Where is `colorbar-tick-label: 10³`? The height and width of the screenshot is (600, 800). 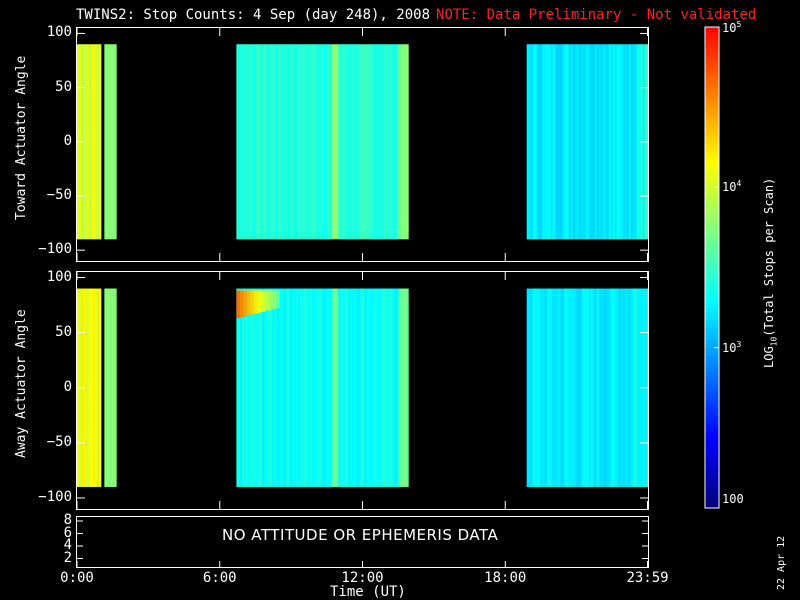
colorbar-tick-label: 10³ is located at coordinates (732, 347).